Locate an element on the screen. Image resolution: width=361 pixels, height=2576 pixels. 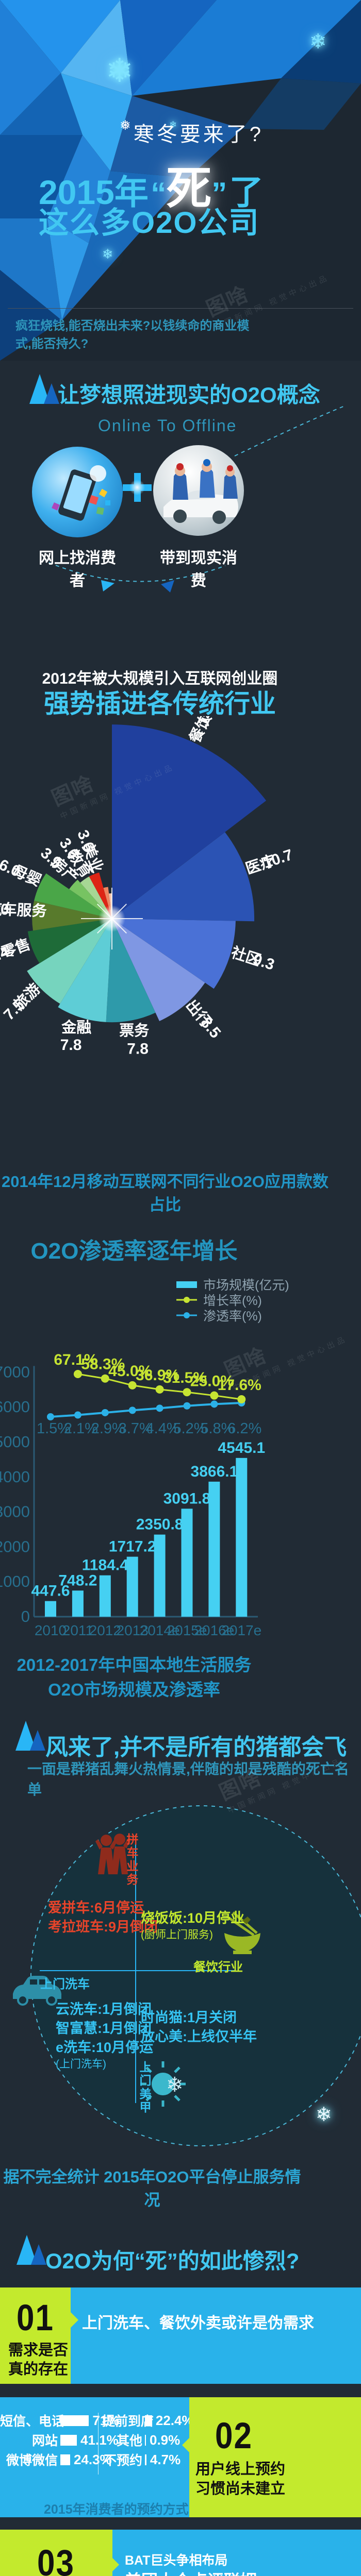
plus-icon is located at coordinates (137, 487).